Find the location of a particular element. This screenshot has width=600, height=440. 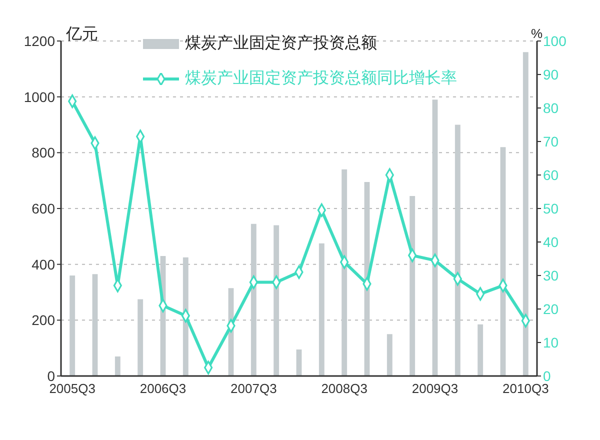

y2-tick-label: 10 is located at coordinates (551, 342).